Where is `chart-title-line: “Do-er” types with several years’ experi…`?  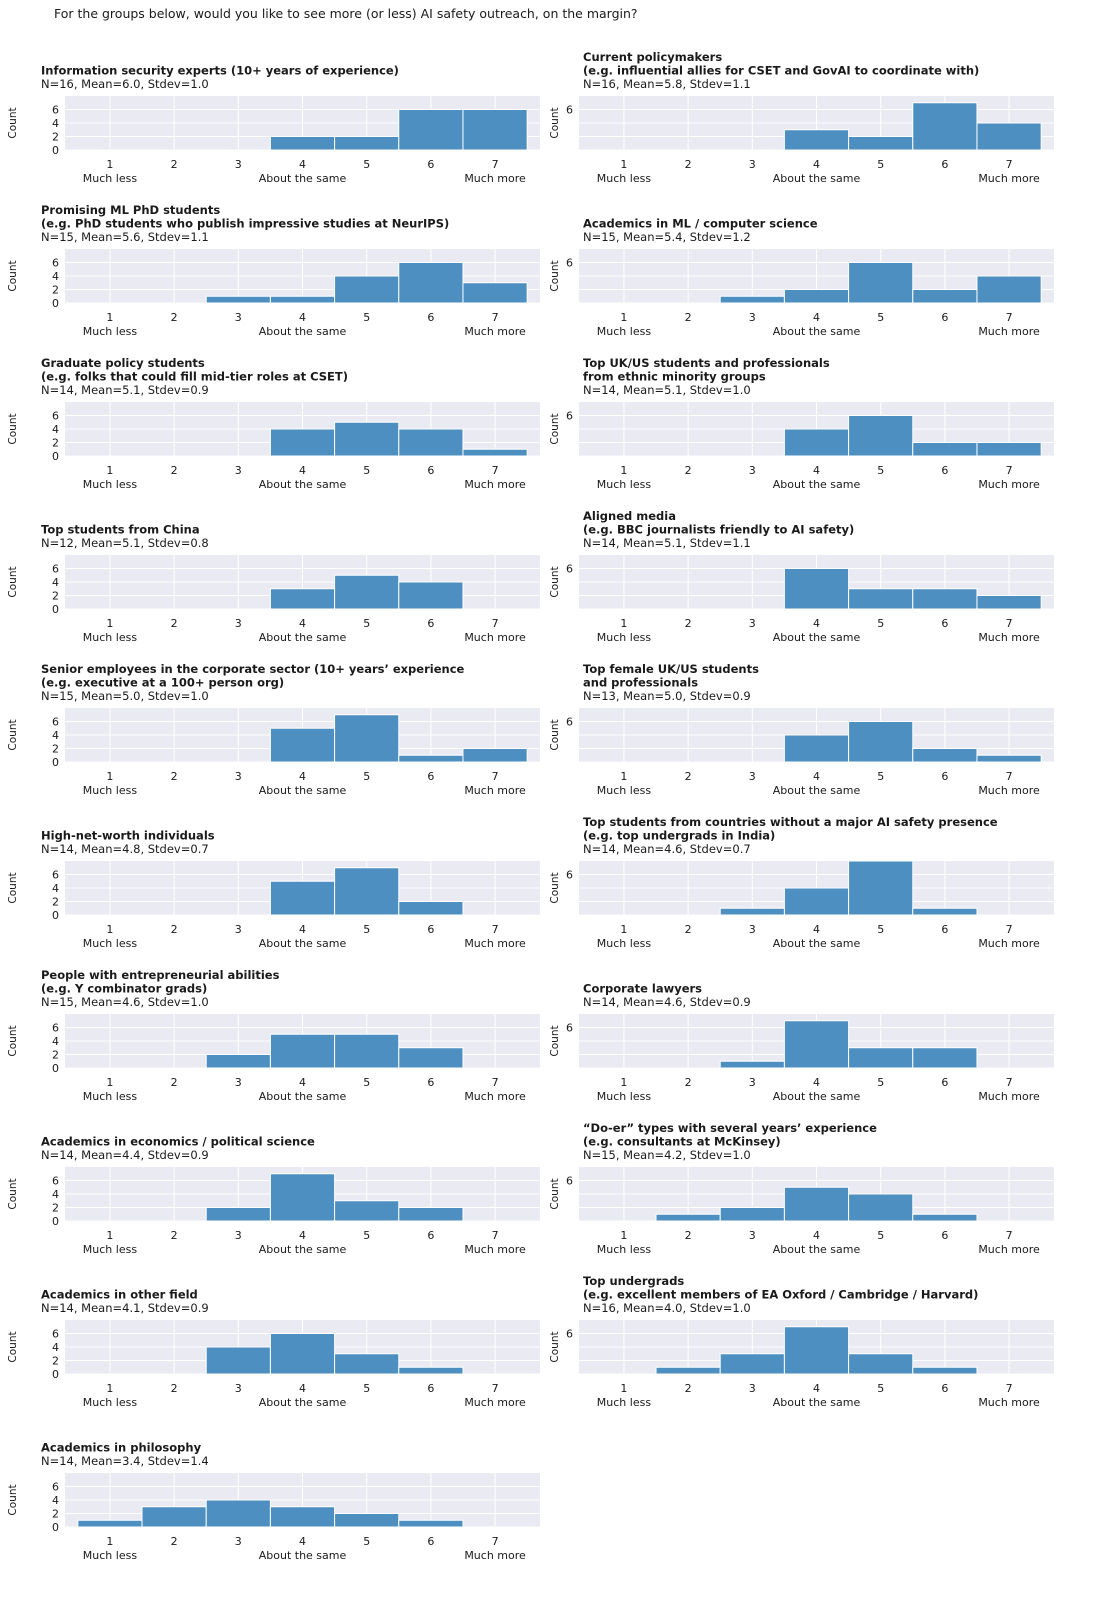
chart-title-line: “Do-er” types with several years’ experi… is located at coordinates (730, 1128).